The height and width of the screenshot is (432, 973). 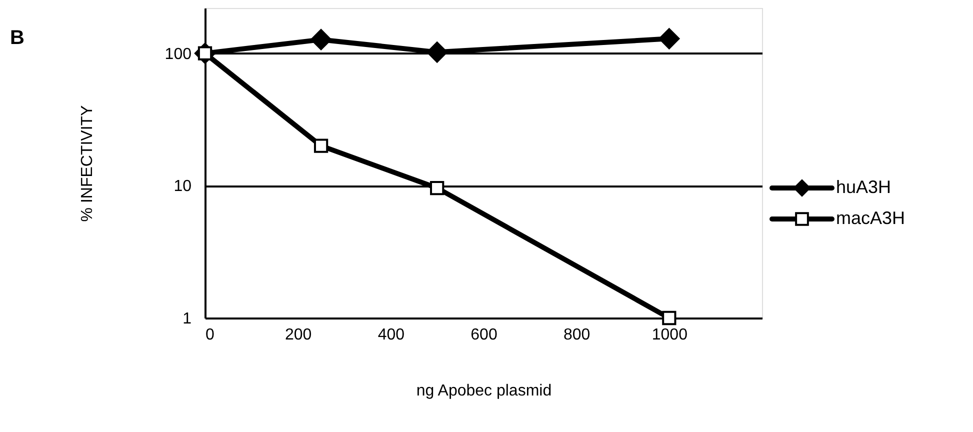 I want to click on y-tick-label: 10, so click(x=183, y=187).